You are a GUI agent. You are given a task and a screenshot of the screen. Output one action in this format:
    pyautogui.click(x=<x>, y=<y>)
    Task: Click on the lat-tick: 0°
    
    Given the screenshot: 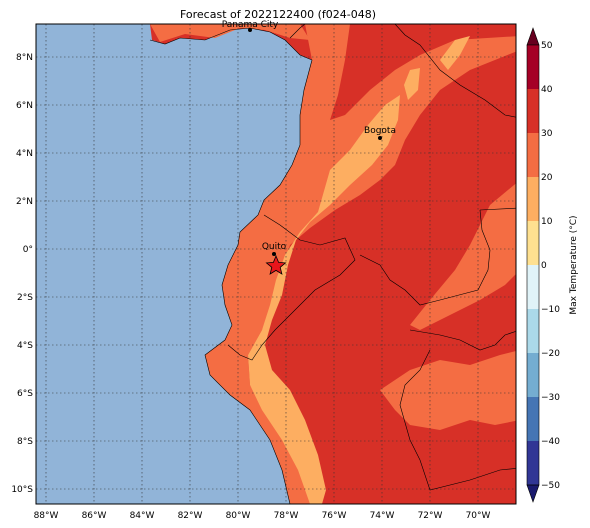 What is the action you would take?
    pyautogui.click(x=28, y=250)
    